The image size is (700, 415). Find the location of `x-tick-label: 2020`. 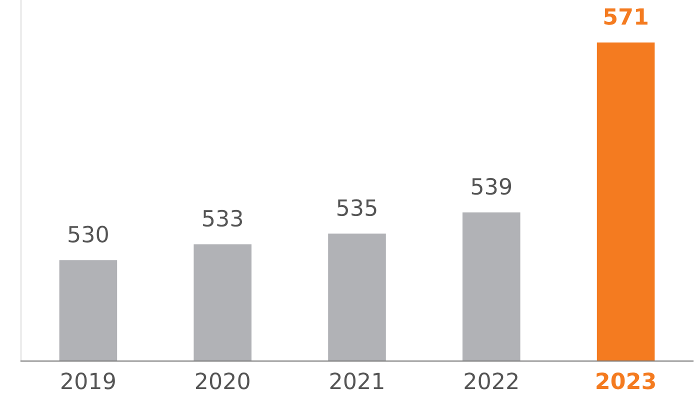

x-tick-label: 2020 is located at coordinates (223, 381).